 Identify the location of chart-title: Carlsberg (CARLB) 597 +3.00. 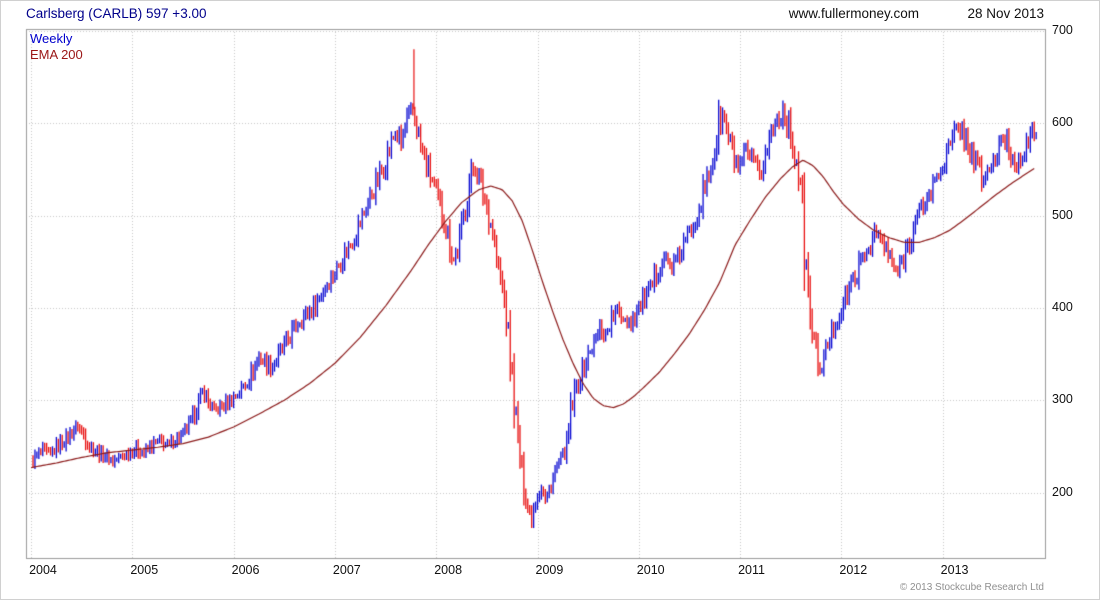
(116, 13).